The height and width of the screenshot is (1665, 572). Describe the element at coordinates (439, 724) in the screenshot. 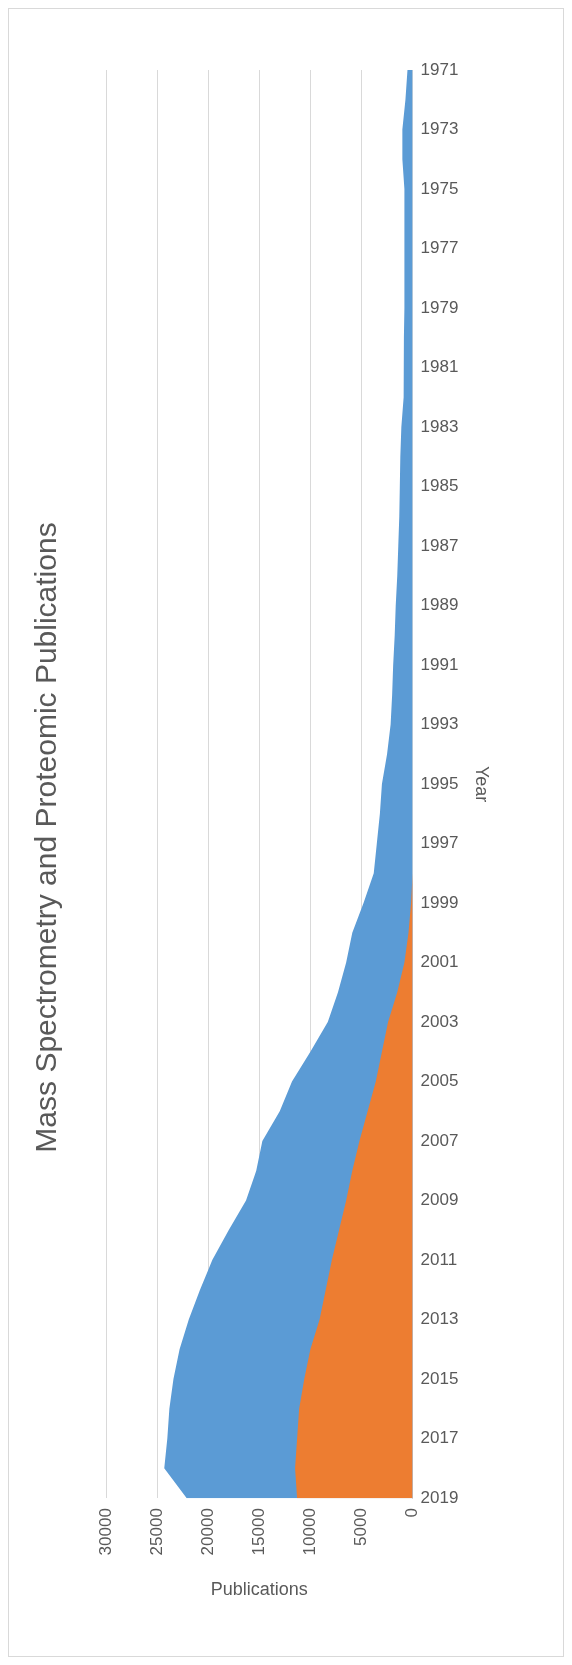

I see `y-tick-label: 1993` at that location.